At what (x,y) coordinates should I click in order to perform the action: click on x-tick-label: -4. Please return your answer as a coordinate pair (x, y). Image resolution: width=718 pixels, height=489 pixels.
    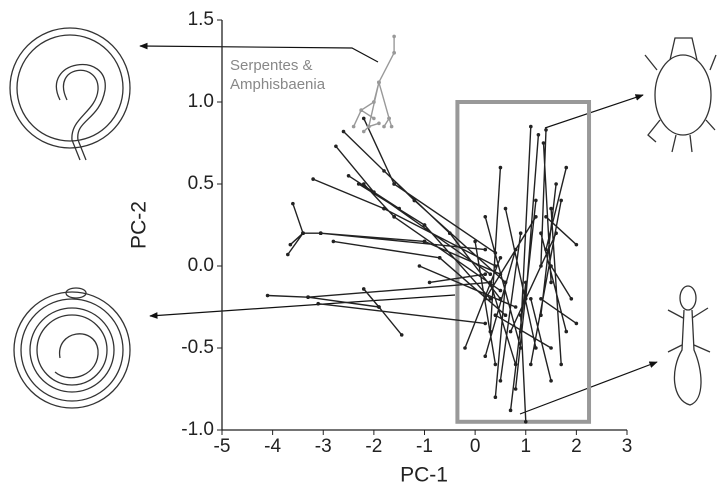
    Looking at the image, I should click on (272, 446).